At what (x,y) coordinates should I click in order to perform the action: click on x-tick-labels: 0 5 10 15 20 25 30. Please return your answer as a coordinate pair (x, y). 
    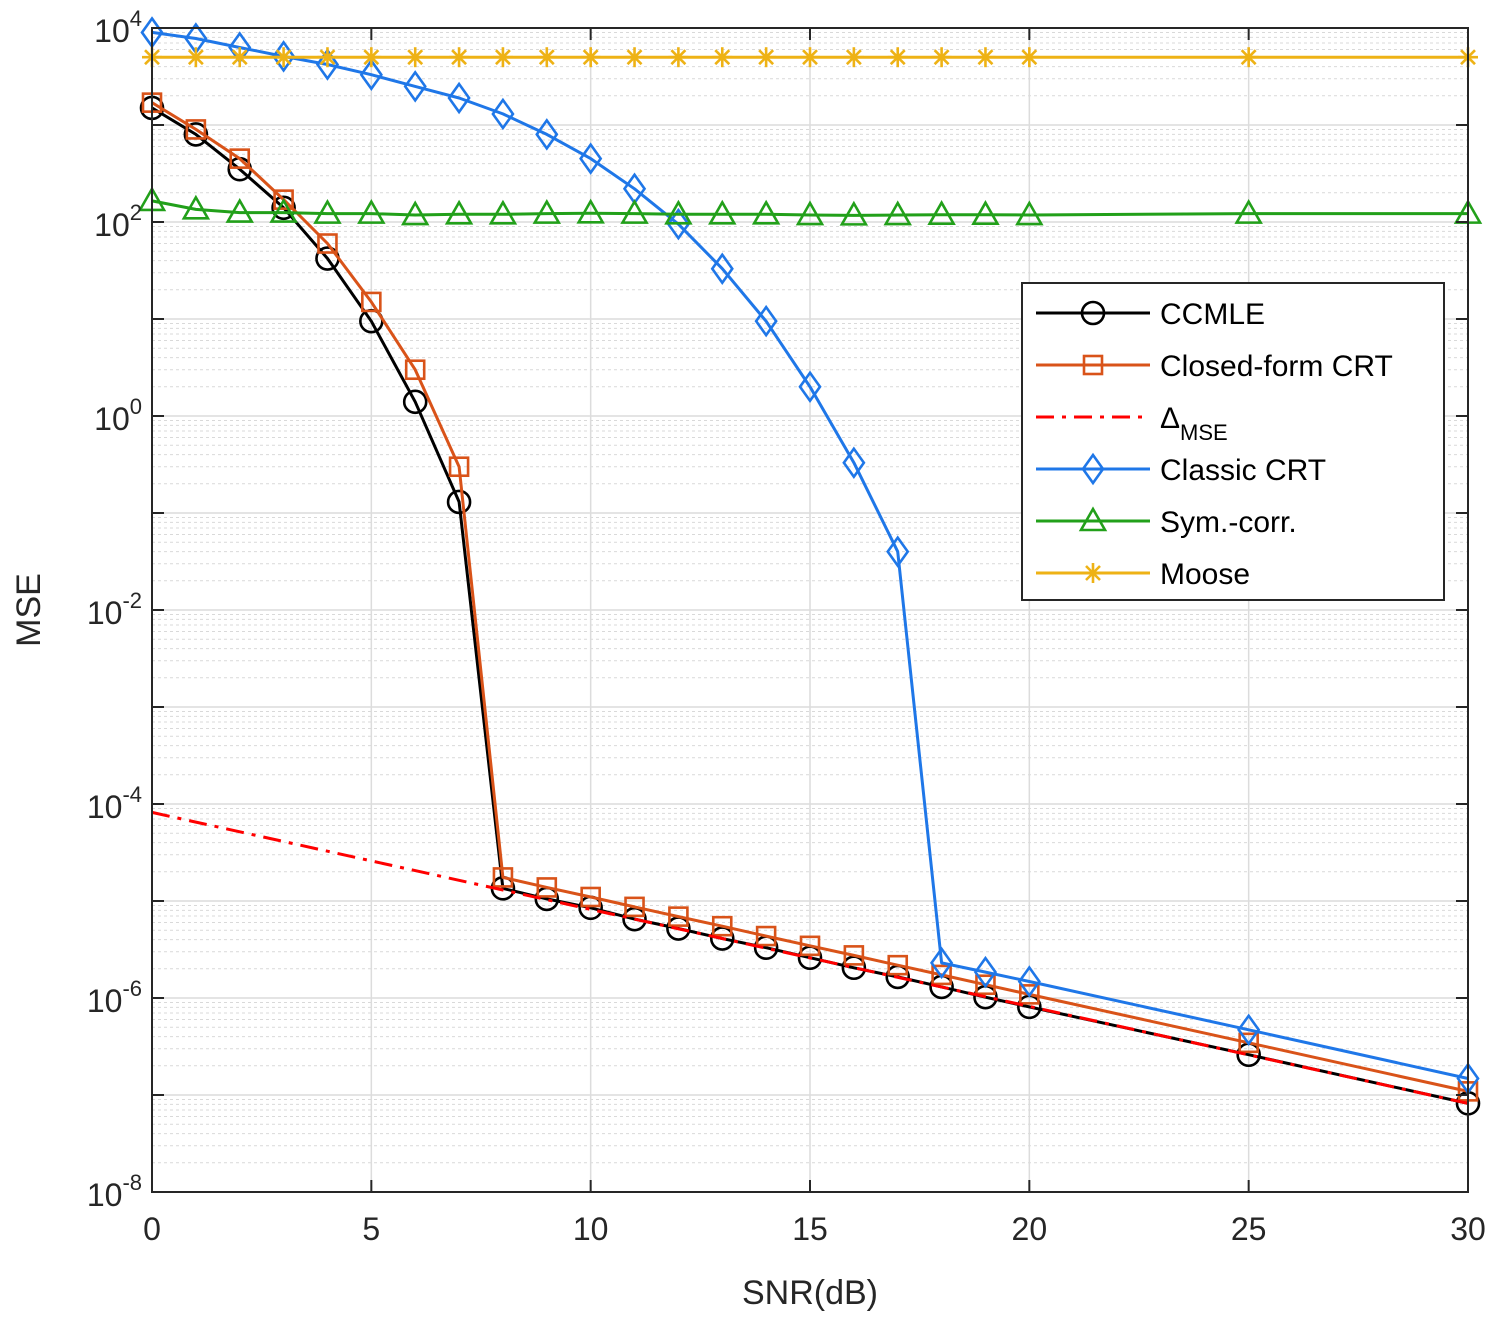
    Looking at the image, I should click on (814, 1229).